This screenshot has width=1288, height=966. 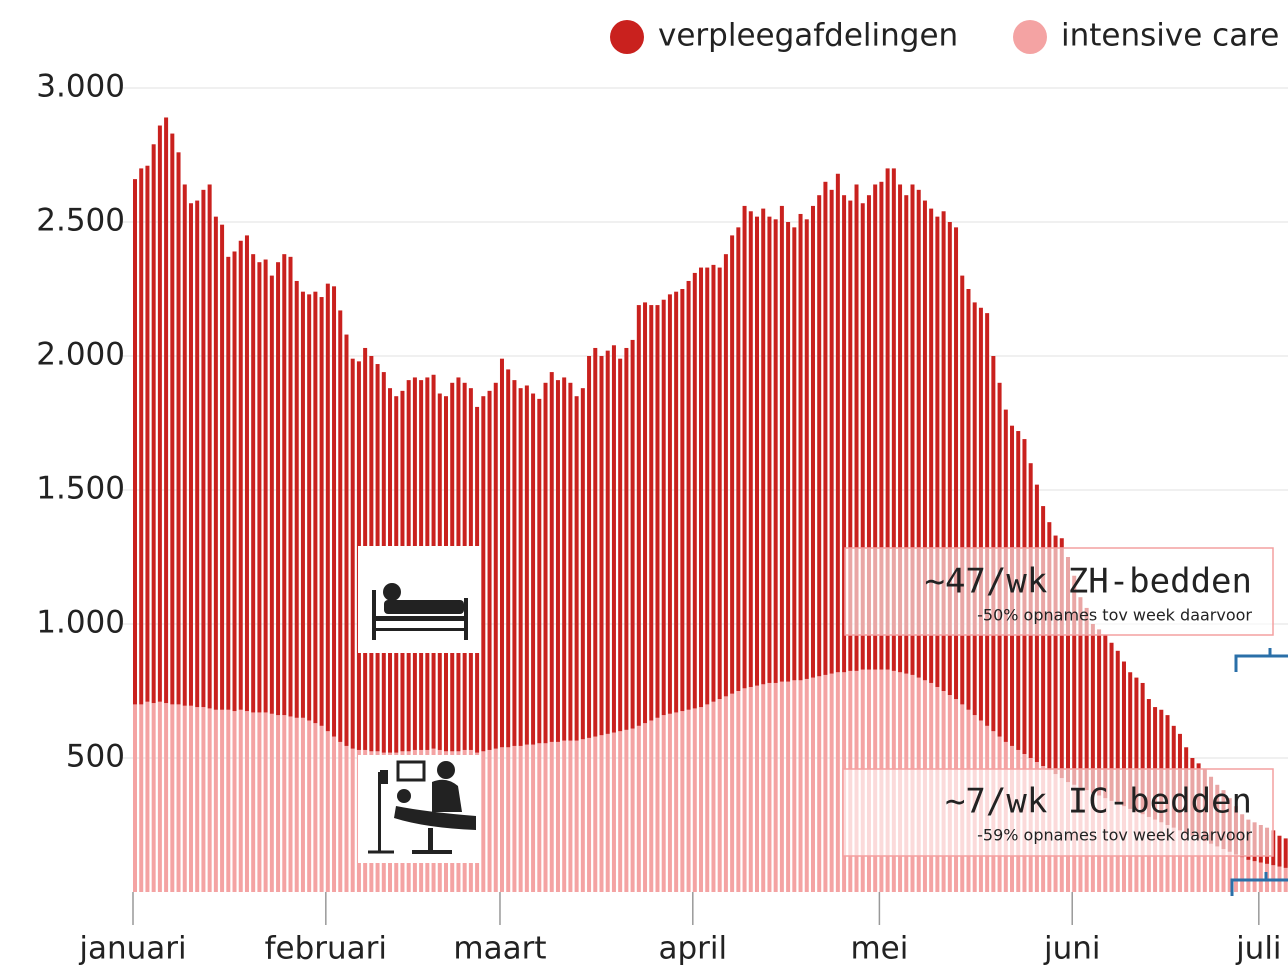 I want to click on annotation-note: -59% opnames tov week daarvoor, so click(x=1114, y=835).